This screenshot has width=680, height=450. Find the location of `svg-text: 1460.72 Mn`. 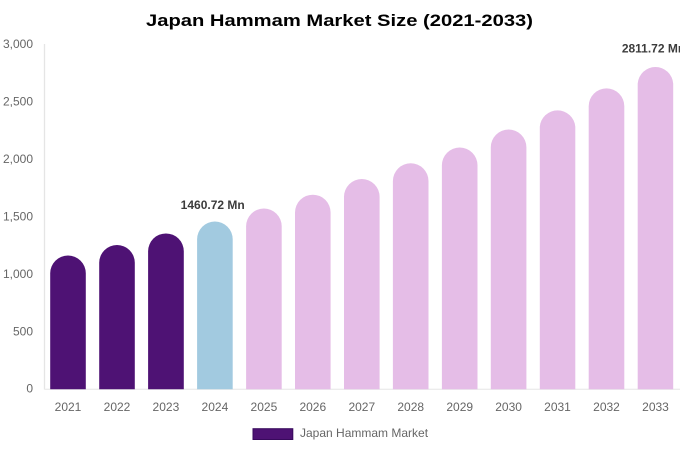

svg-text: 1460.72 Mn is located at coordinates (213, 205).